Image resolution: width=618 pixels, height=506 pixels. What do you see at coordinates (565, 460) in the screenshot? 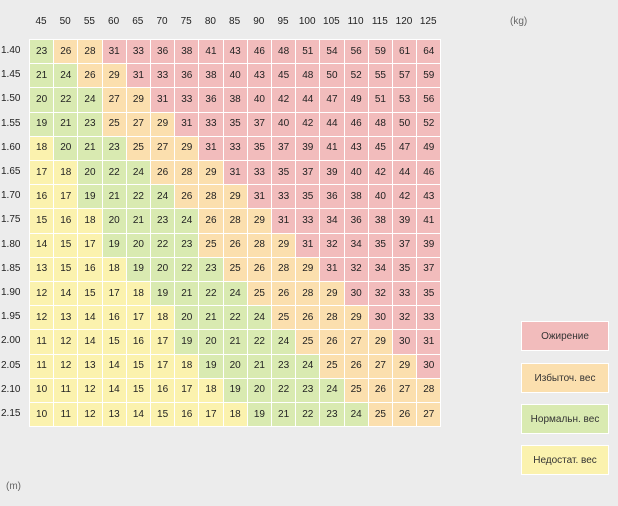
I see `legend-underweight: Недостат. вес` at bounding box center [565, 460].